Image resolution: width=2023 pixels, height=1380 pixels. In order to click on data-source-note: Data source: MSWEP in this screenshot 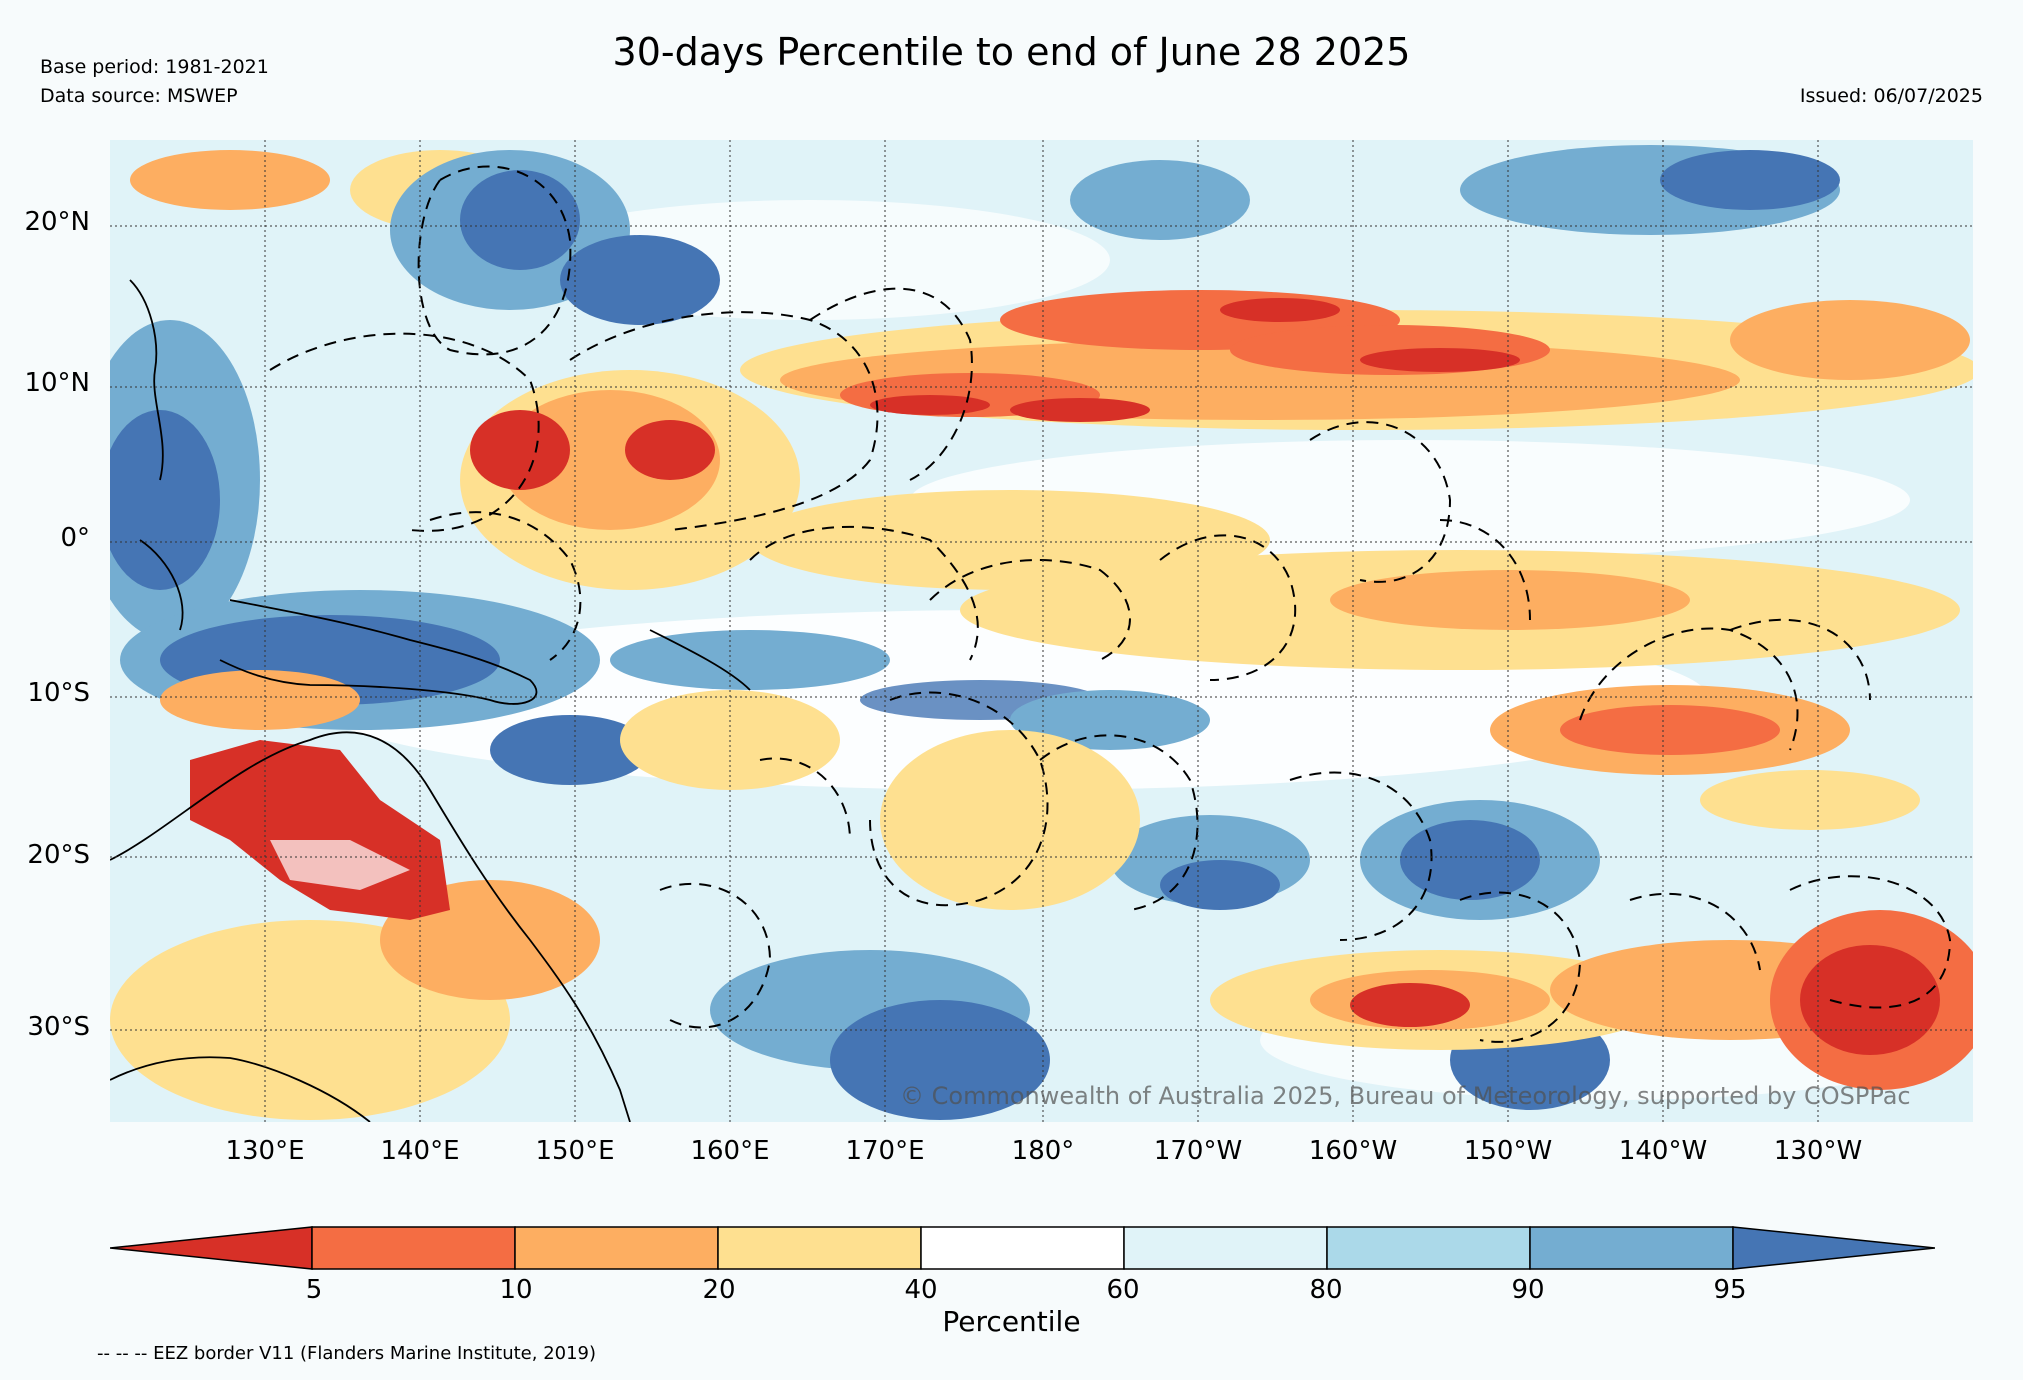, I will do `click(139, 96)`.